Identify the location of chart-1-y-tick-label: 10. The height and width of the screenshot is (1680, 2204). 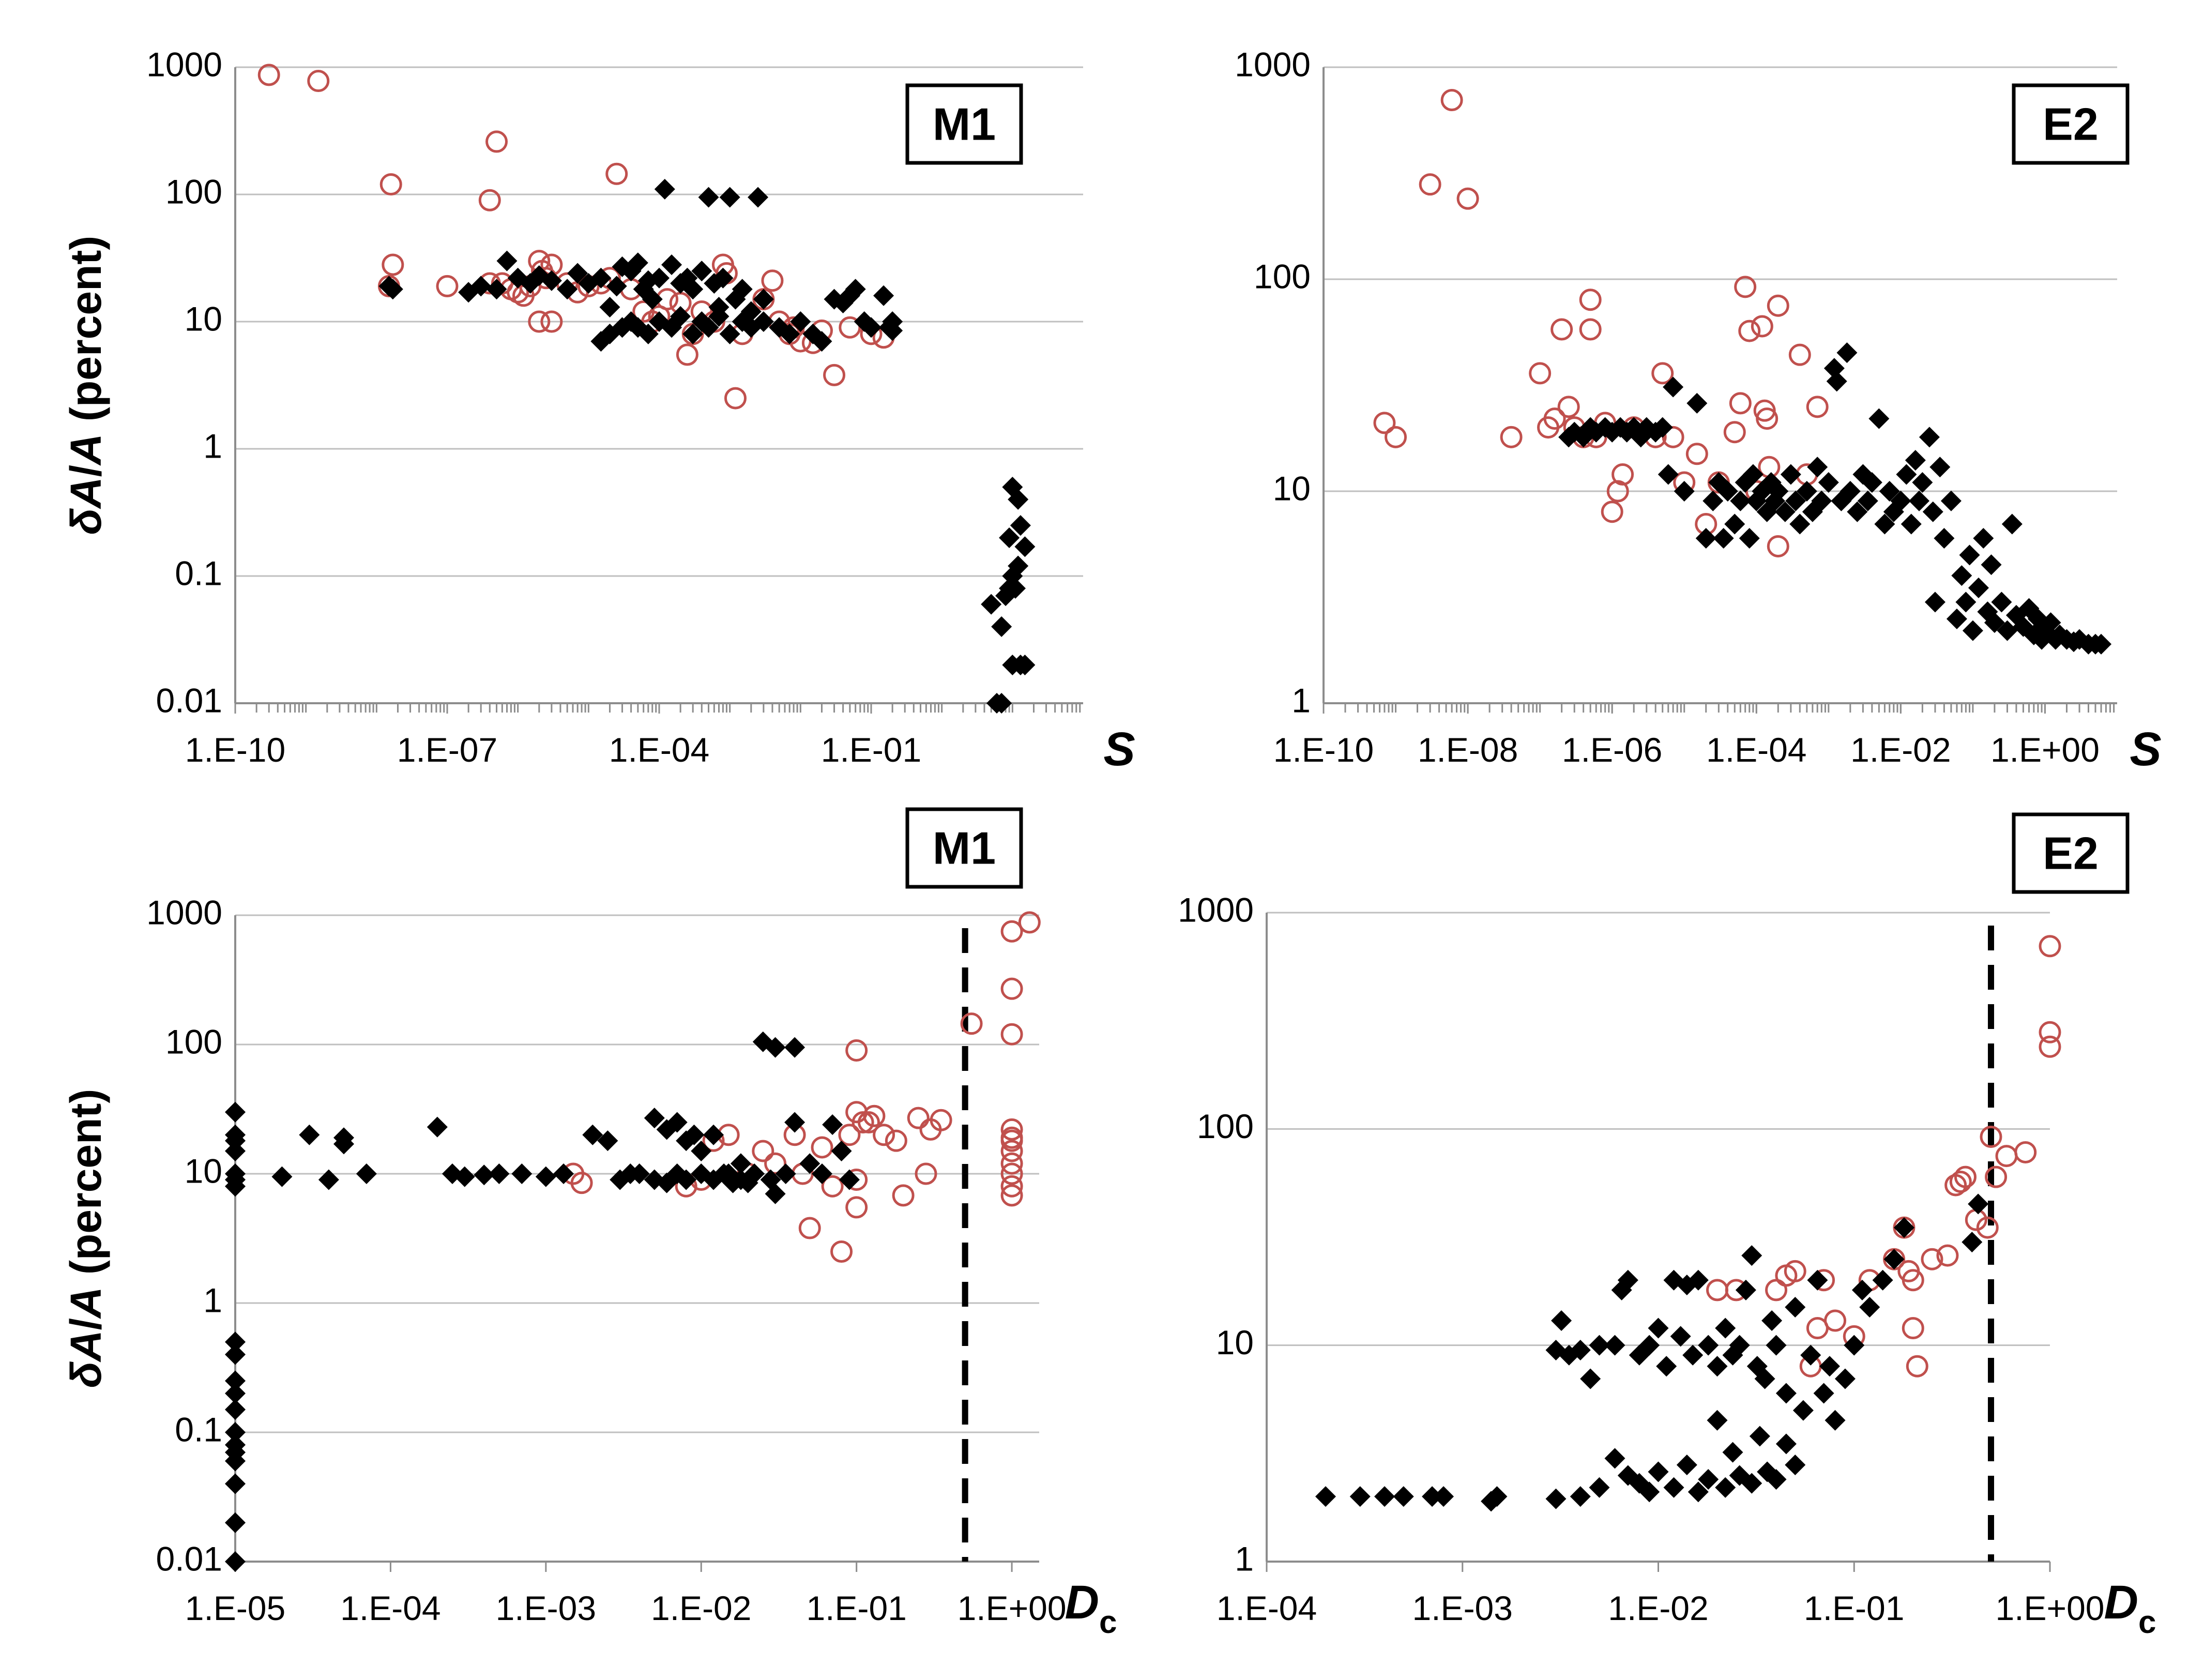
(1292, 488).